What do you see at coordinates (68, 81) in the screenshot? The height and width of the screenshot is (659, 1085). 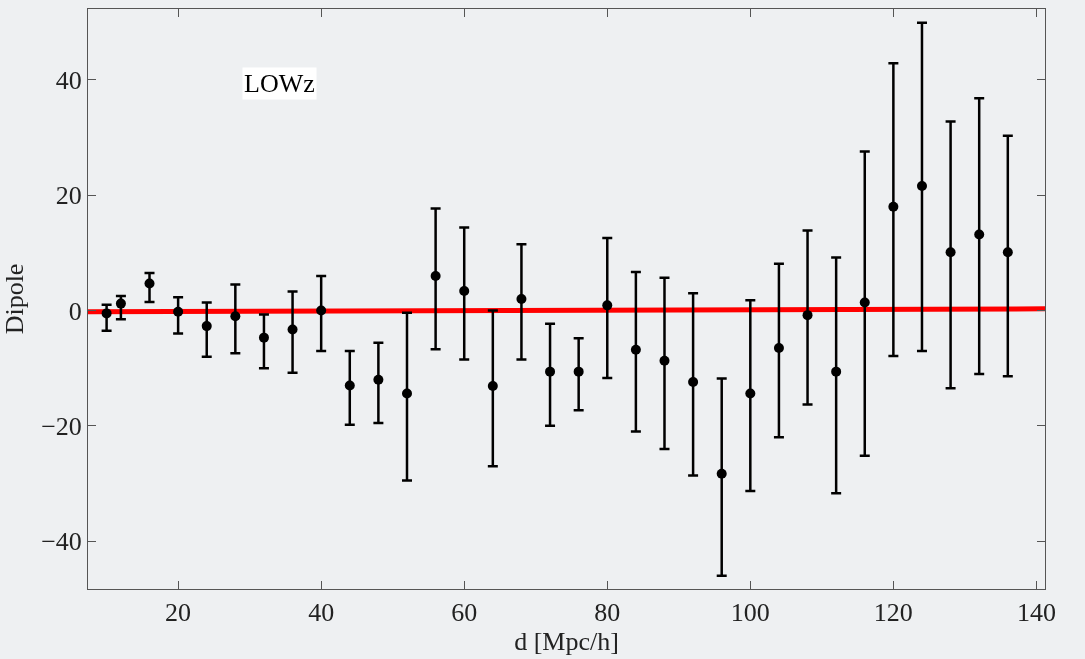 I see `y-tick-label: 40` at bounding box center [68, 81].